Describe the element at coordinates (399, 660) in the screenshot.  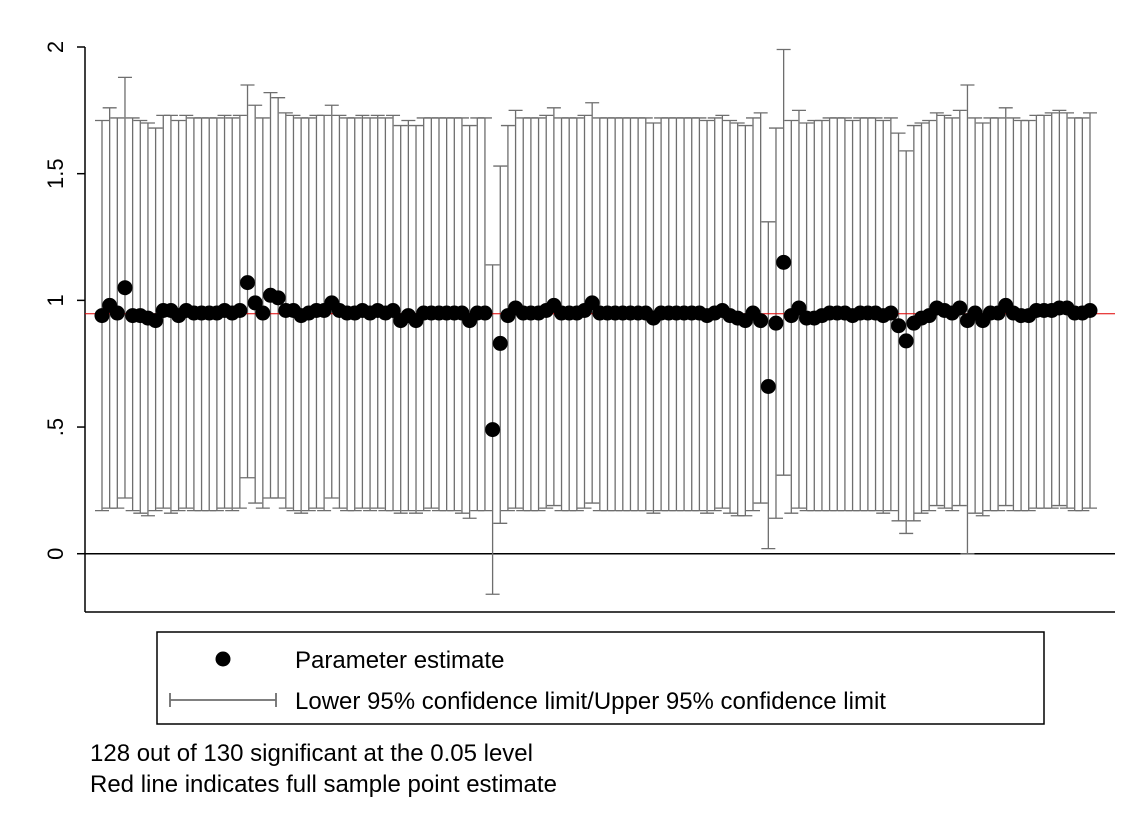
I see `legend-label: Parameter estimate` at that location.